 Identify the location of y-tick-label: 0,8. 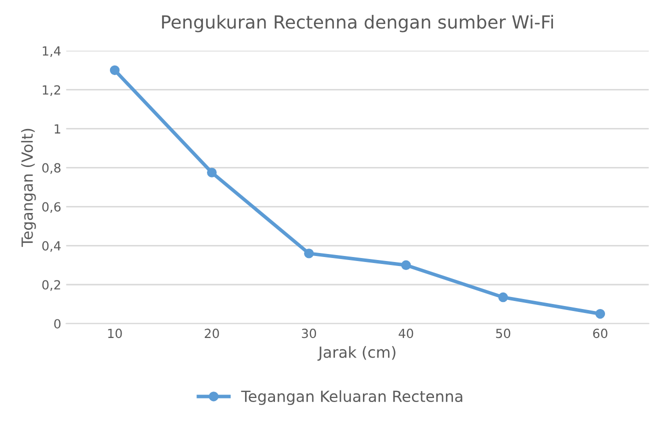
(51, 168).